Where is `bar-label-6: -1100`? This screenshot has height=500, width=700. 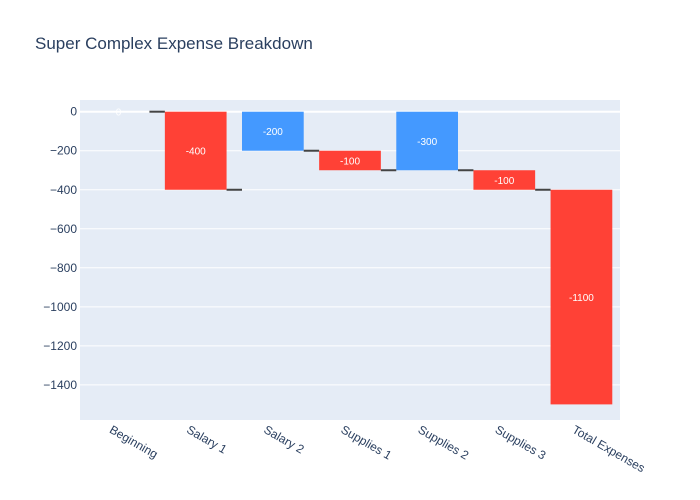
bar-label-6: -1100 is located at coordinates (581, 298).